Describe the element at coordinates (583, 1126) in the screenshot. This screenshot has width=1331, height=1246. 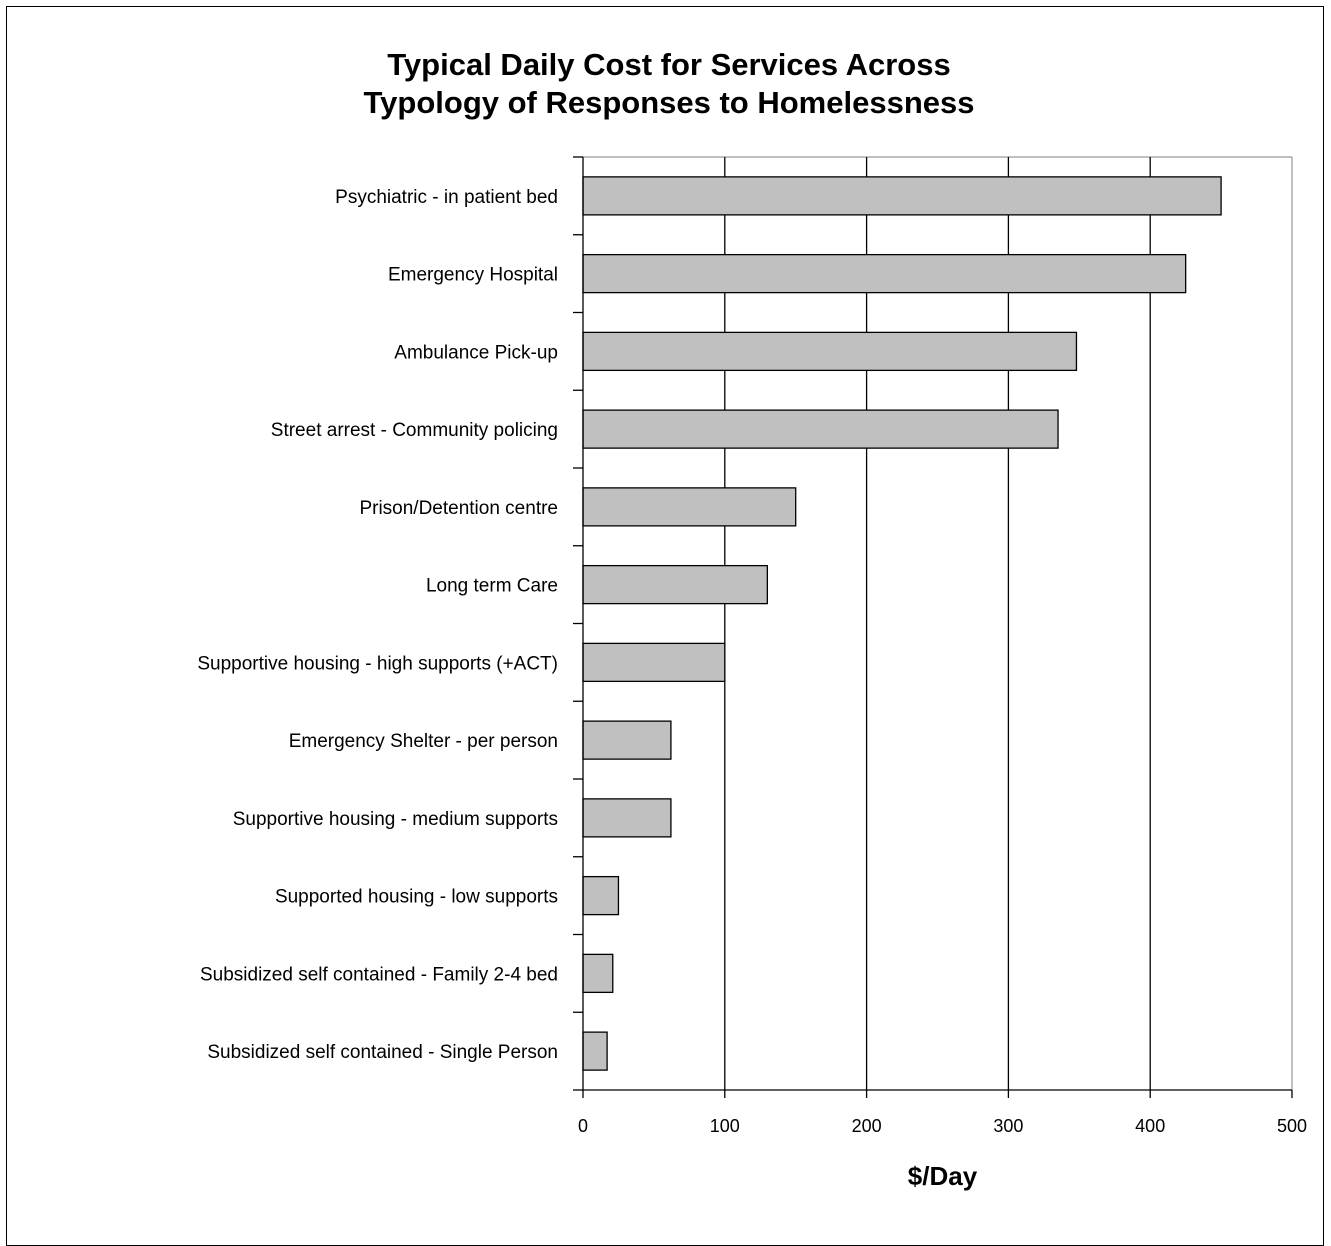
I see `x-tick-label-0: 0` at that location.